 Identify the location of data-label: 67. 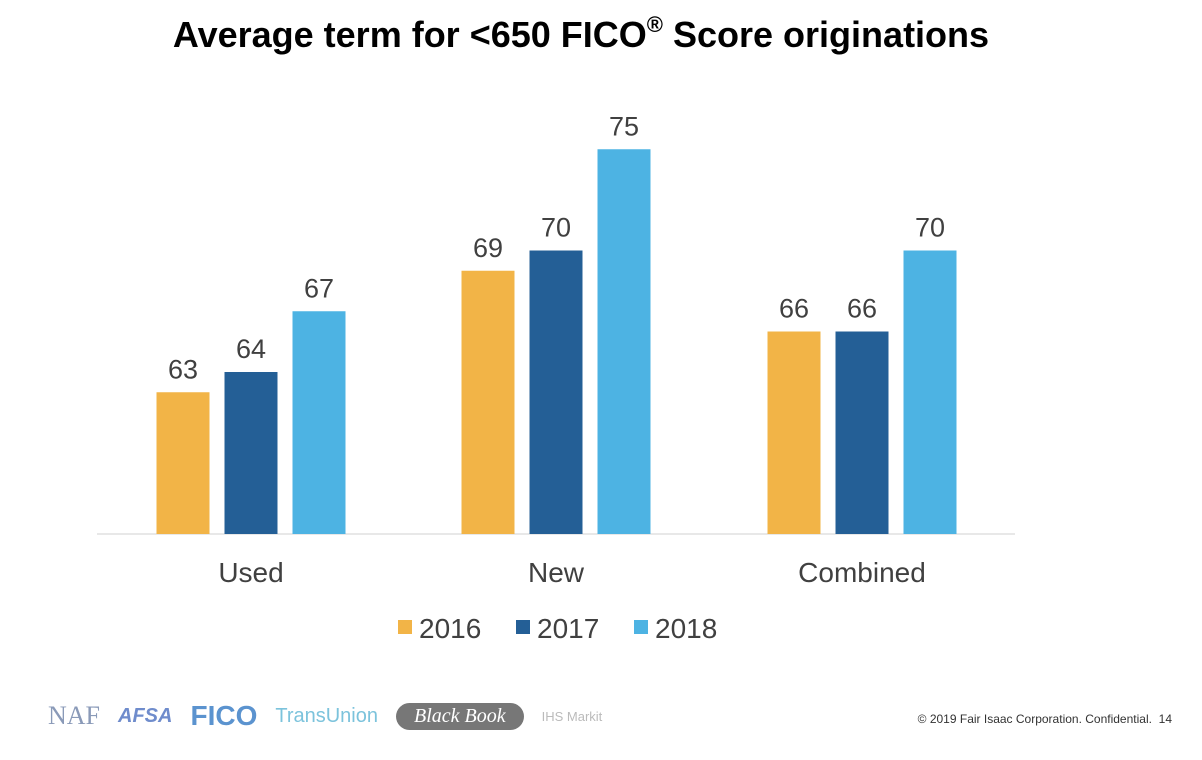
(319, 288).